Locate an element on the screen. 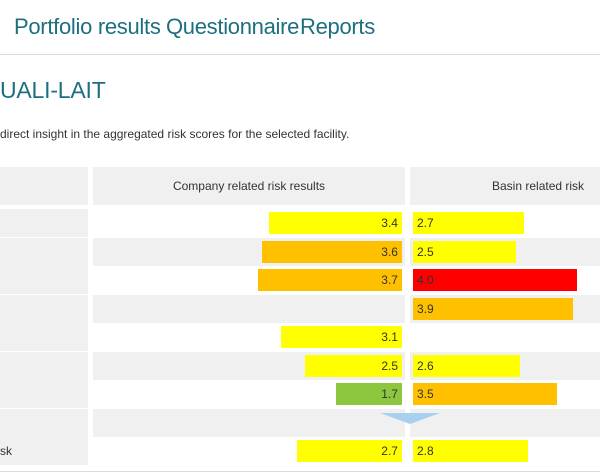 This screenshot has width=600, height=475. column-header-label is located at coordinates (44, 186).